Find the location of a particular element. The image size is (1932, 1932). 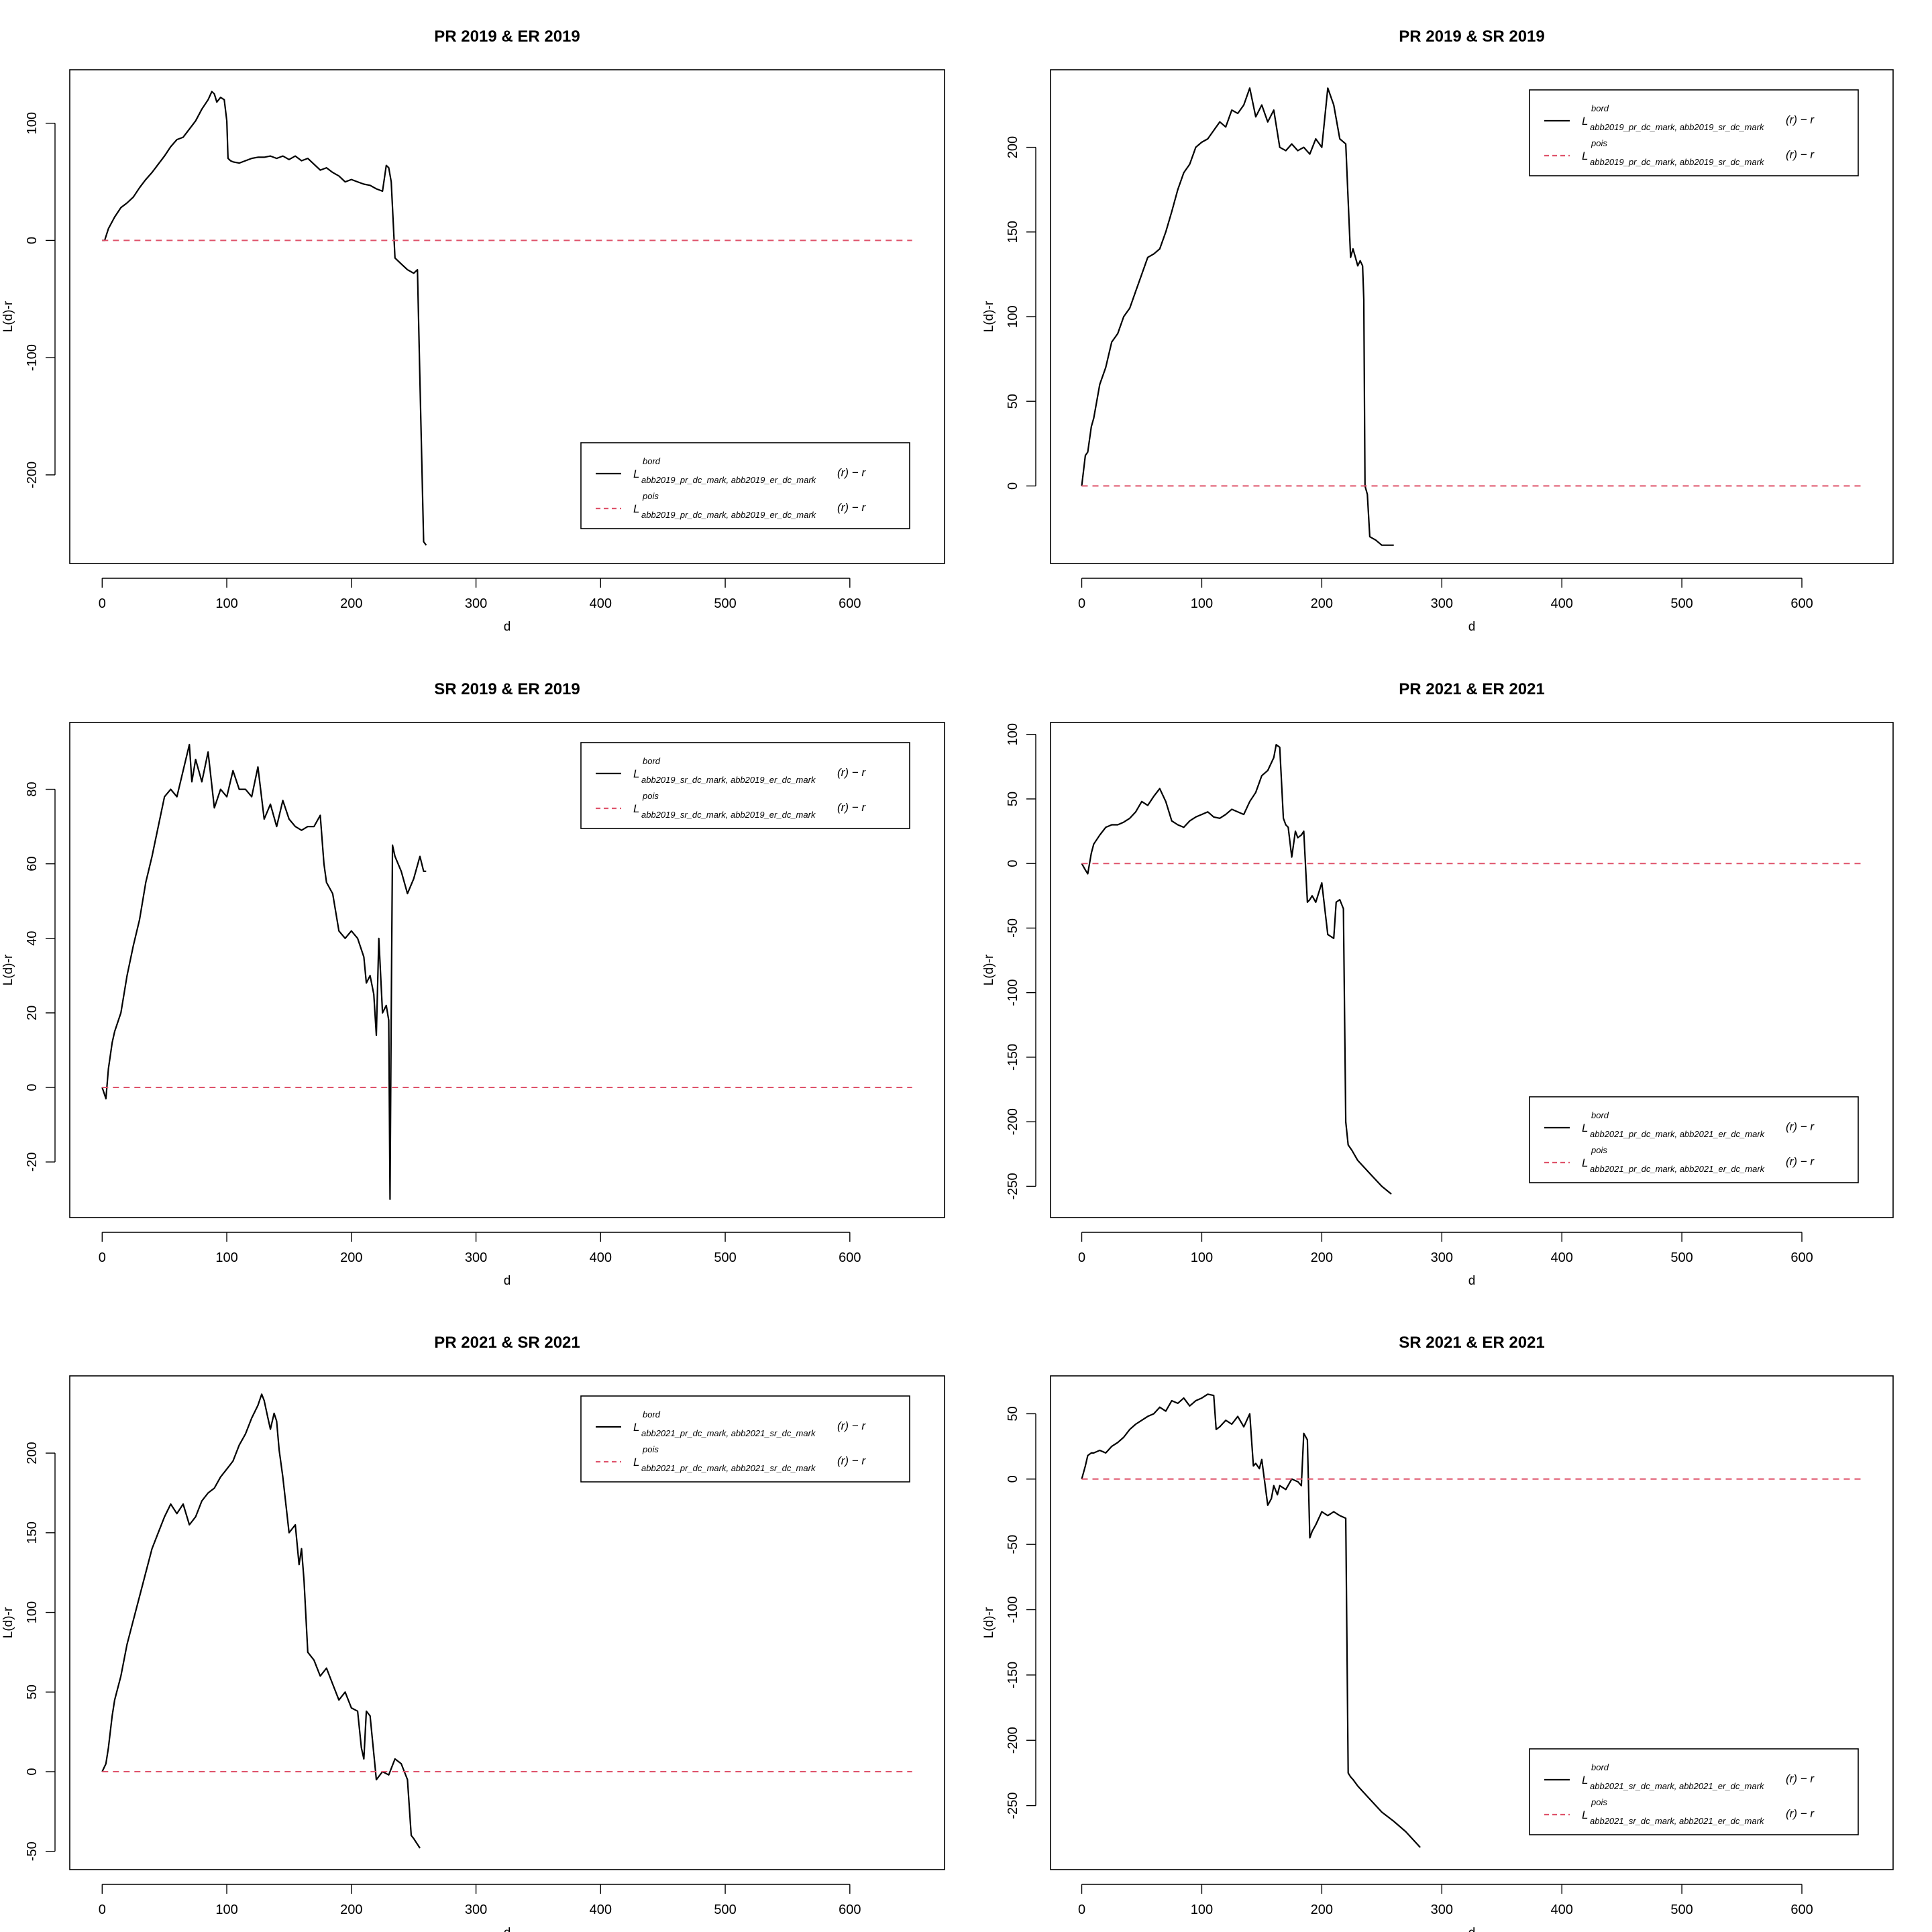

x-tick-label: 300 is located at coordinates (476, 1909).